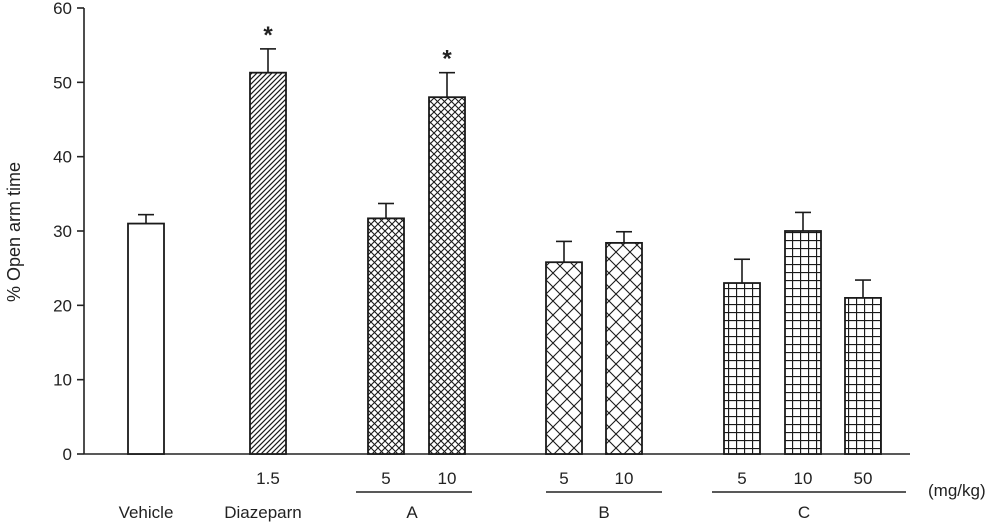 The width and height of the screenshot is (1000, 523). I want to click on group-label: Diazeparn, so click(263, 512).